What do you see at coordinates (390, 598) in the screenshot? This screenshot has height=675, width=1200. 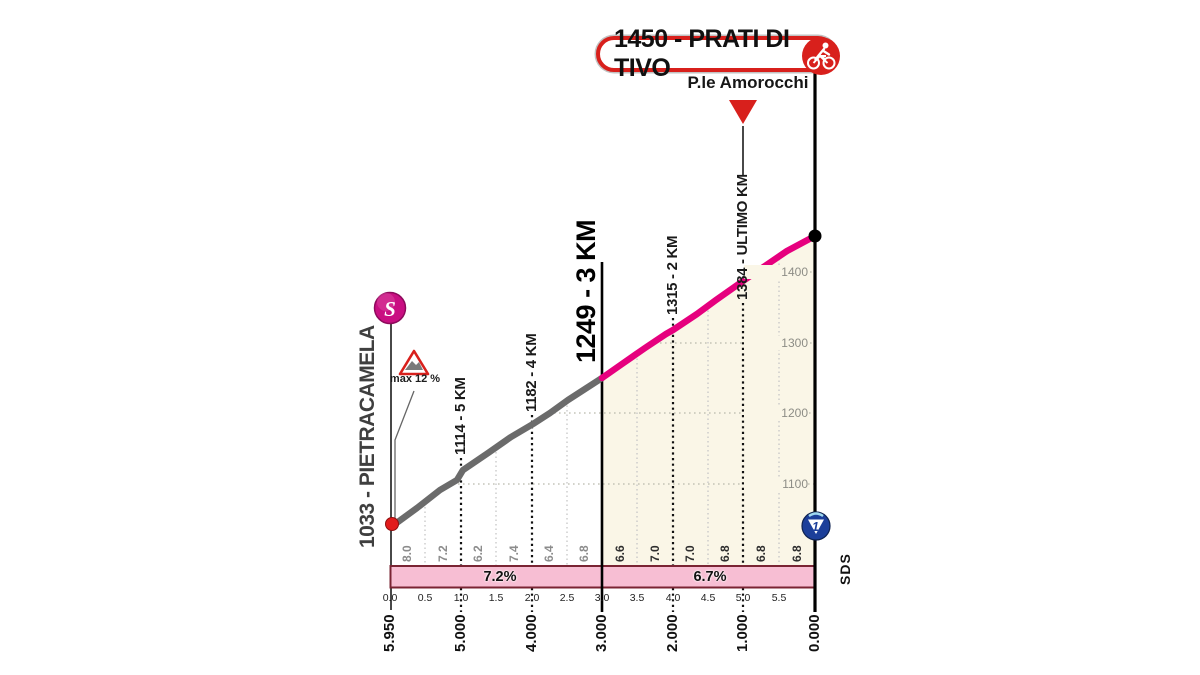 I see `distance-tick: 0.0` at bounding box center [390, 598].